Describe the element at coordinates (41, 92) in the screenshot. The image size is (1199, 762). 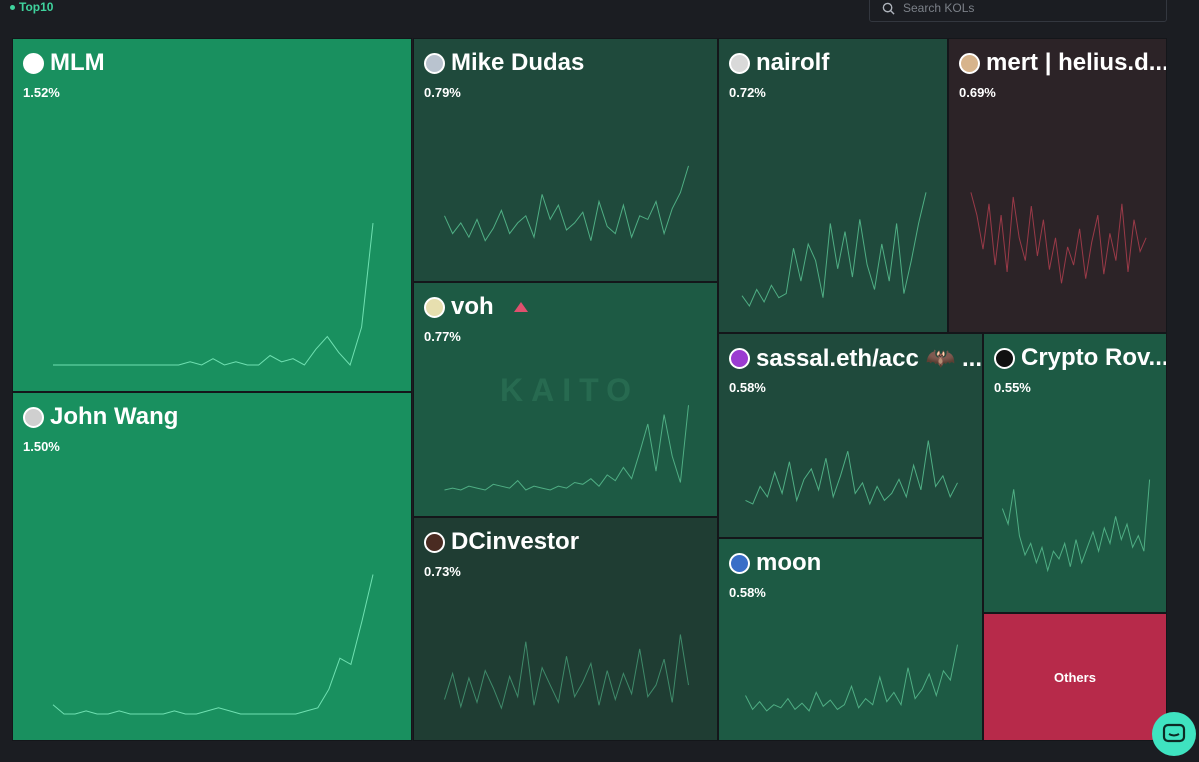
I see `mindshare-percent: 1.52%` at that location.